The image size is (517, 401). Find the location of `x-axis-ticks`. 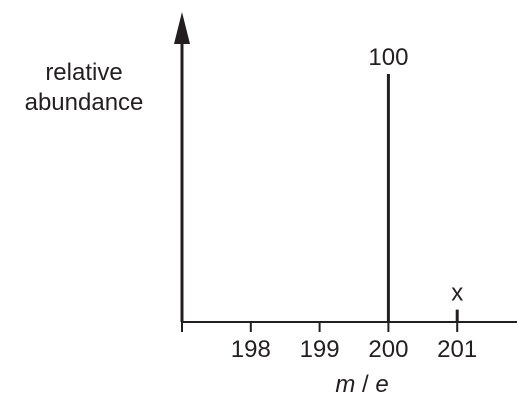

x-axis-ticks is located at coordinates (320, 327).